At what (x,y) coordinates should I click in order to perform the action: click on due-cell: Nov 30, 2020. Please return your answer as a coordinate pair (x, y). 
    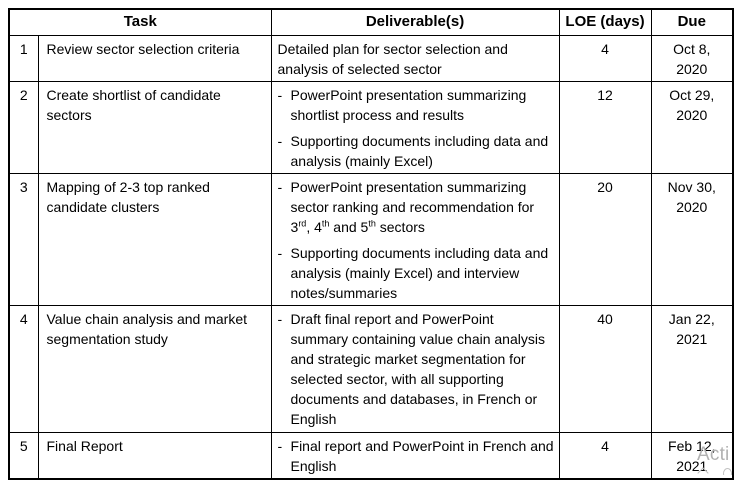
    Looking at the image, I should click on (692, 239).